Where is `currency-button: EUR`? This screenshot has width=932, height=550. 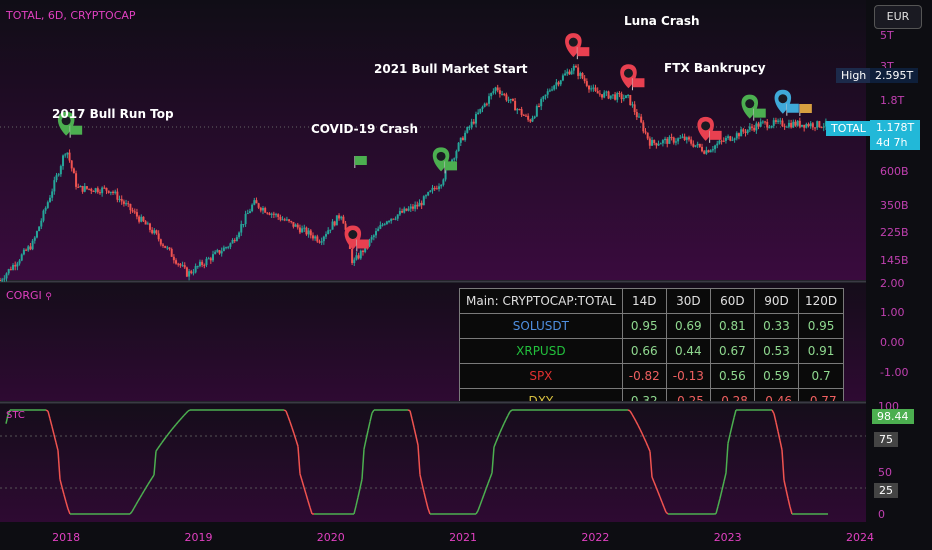 currency-button: EUR is located at coordinates (898, 17).